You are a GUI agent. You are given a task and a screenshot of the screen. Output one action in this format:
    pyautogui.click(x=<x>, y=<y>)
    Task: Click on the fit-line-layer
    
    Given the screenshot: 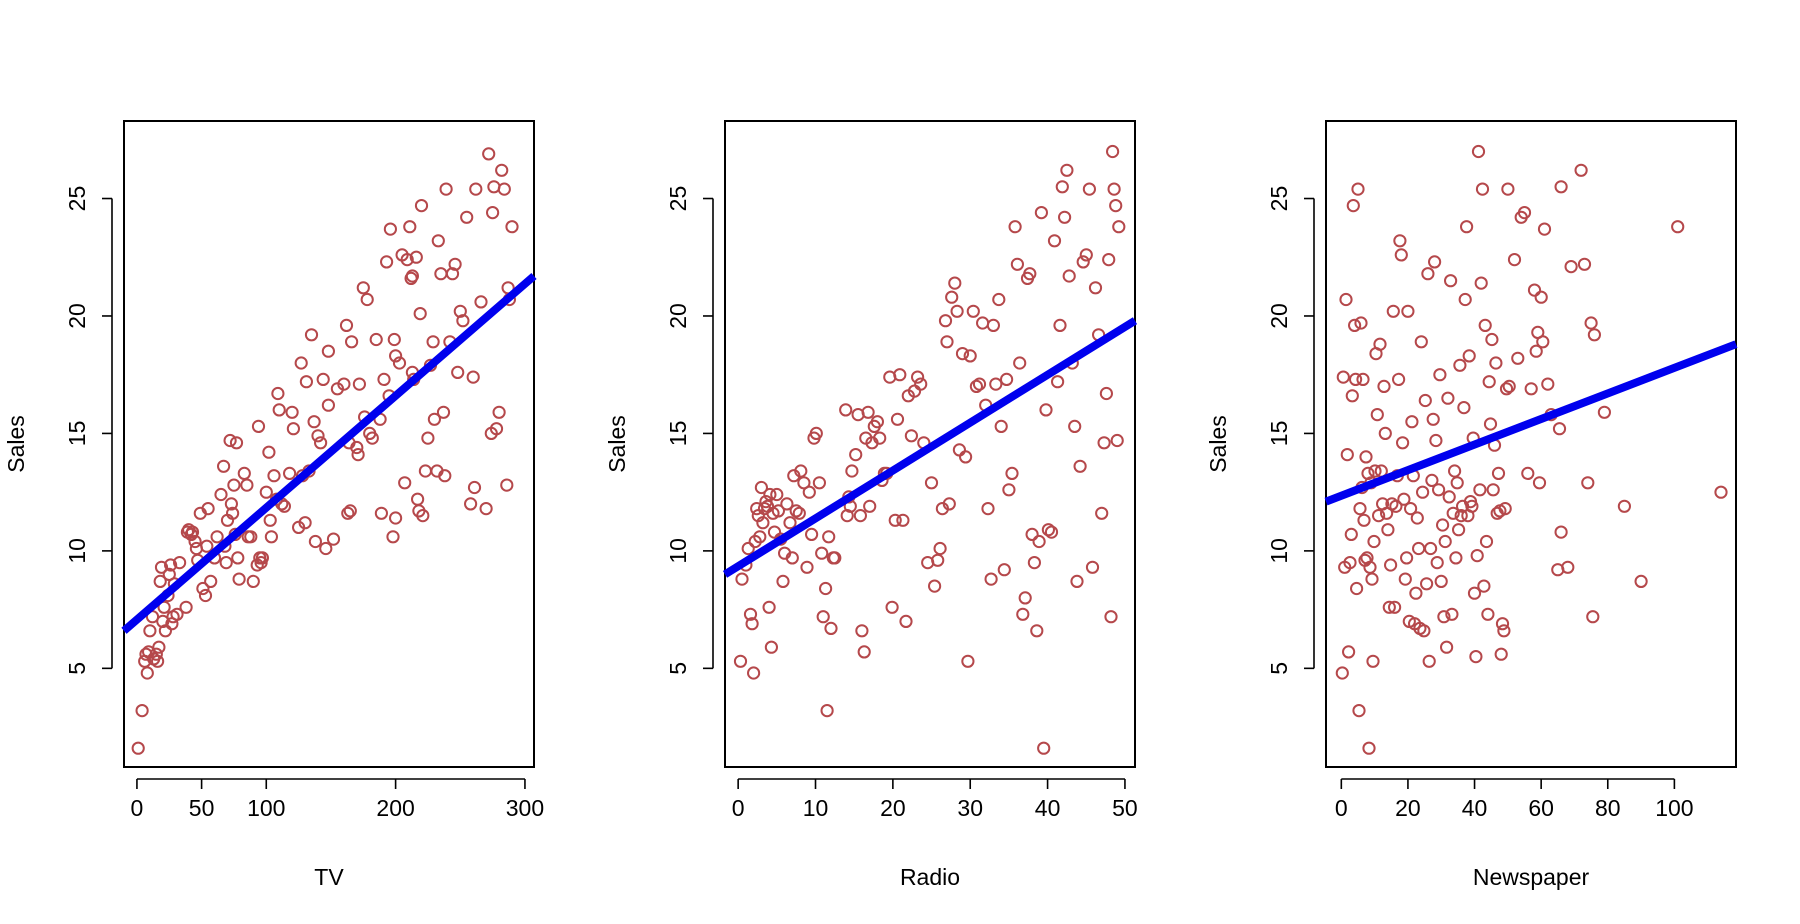 What is the action you would take?
    pyautogui.click(x=930, y=447)
    